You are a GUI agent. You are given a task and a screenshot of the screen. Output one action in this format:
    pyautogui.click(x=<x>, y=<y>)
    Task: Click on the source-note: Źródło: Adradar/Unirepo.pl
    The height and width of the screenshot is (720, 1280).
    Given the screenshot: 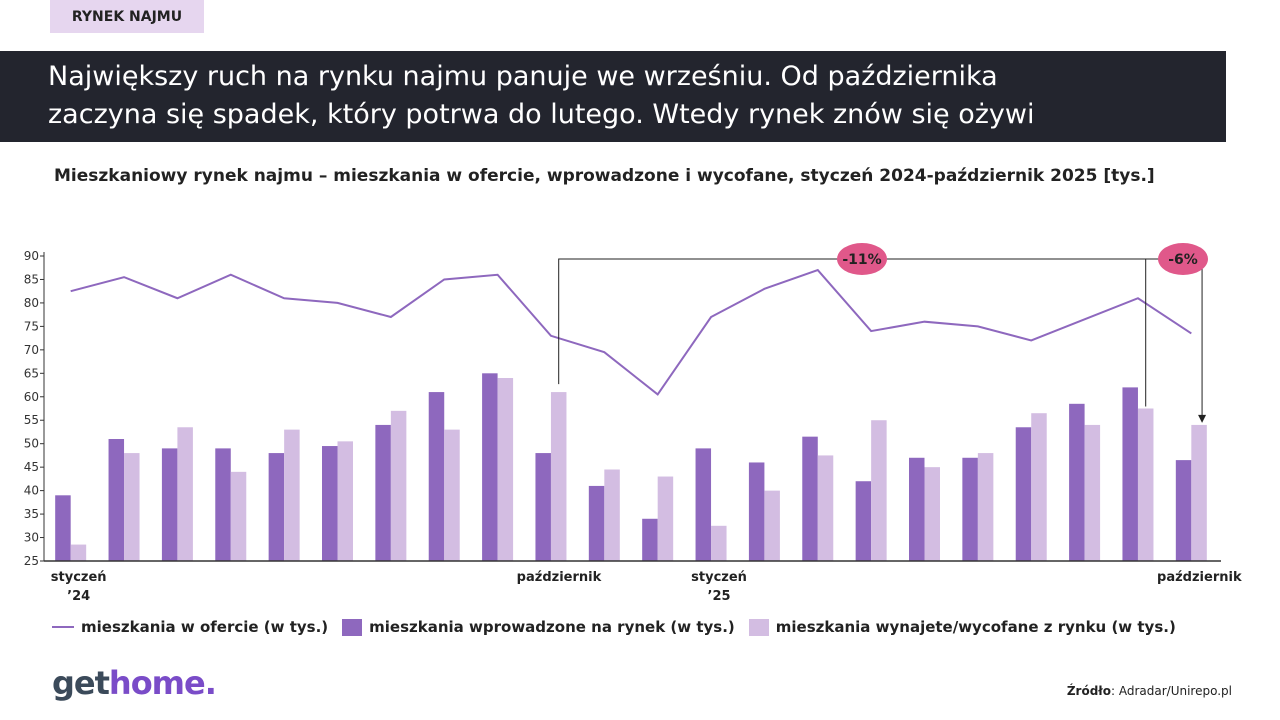 What is the action you would take?
    pyautogui.click(x=1149, y=691)
    